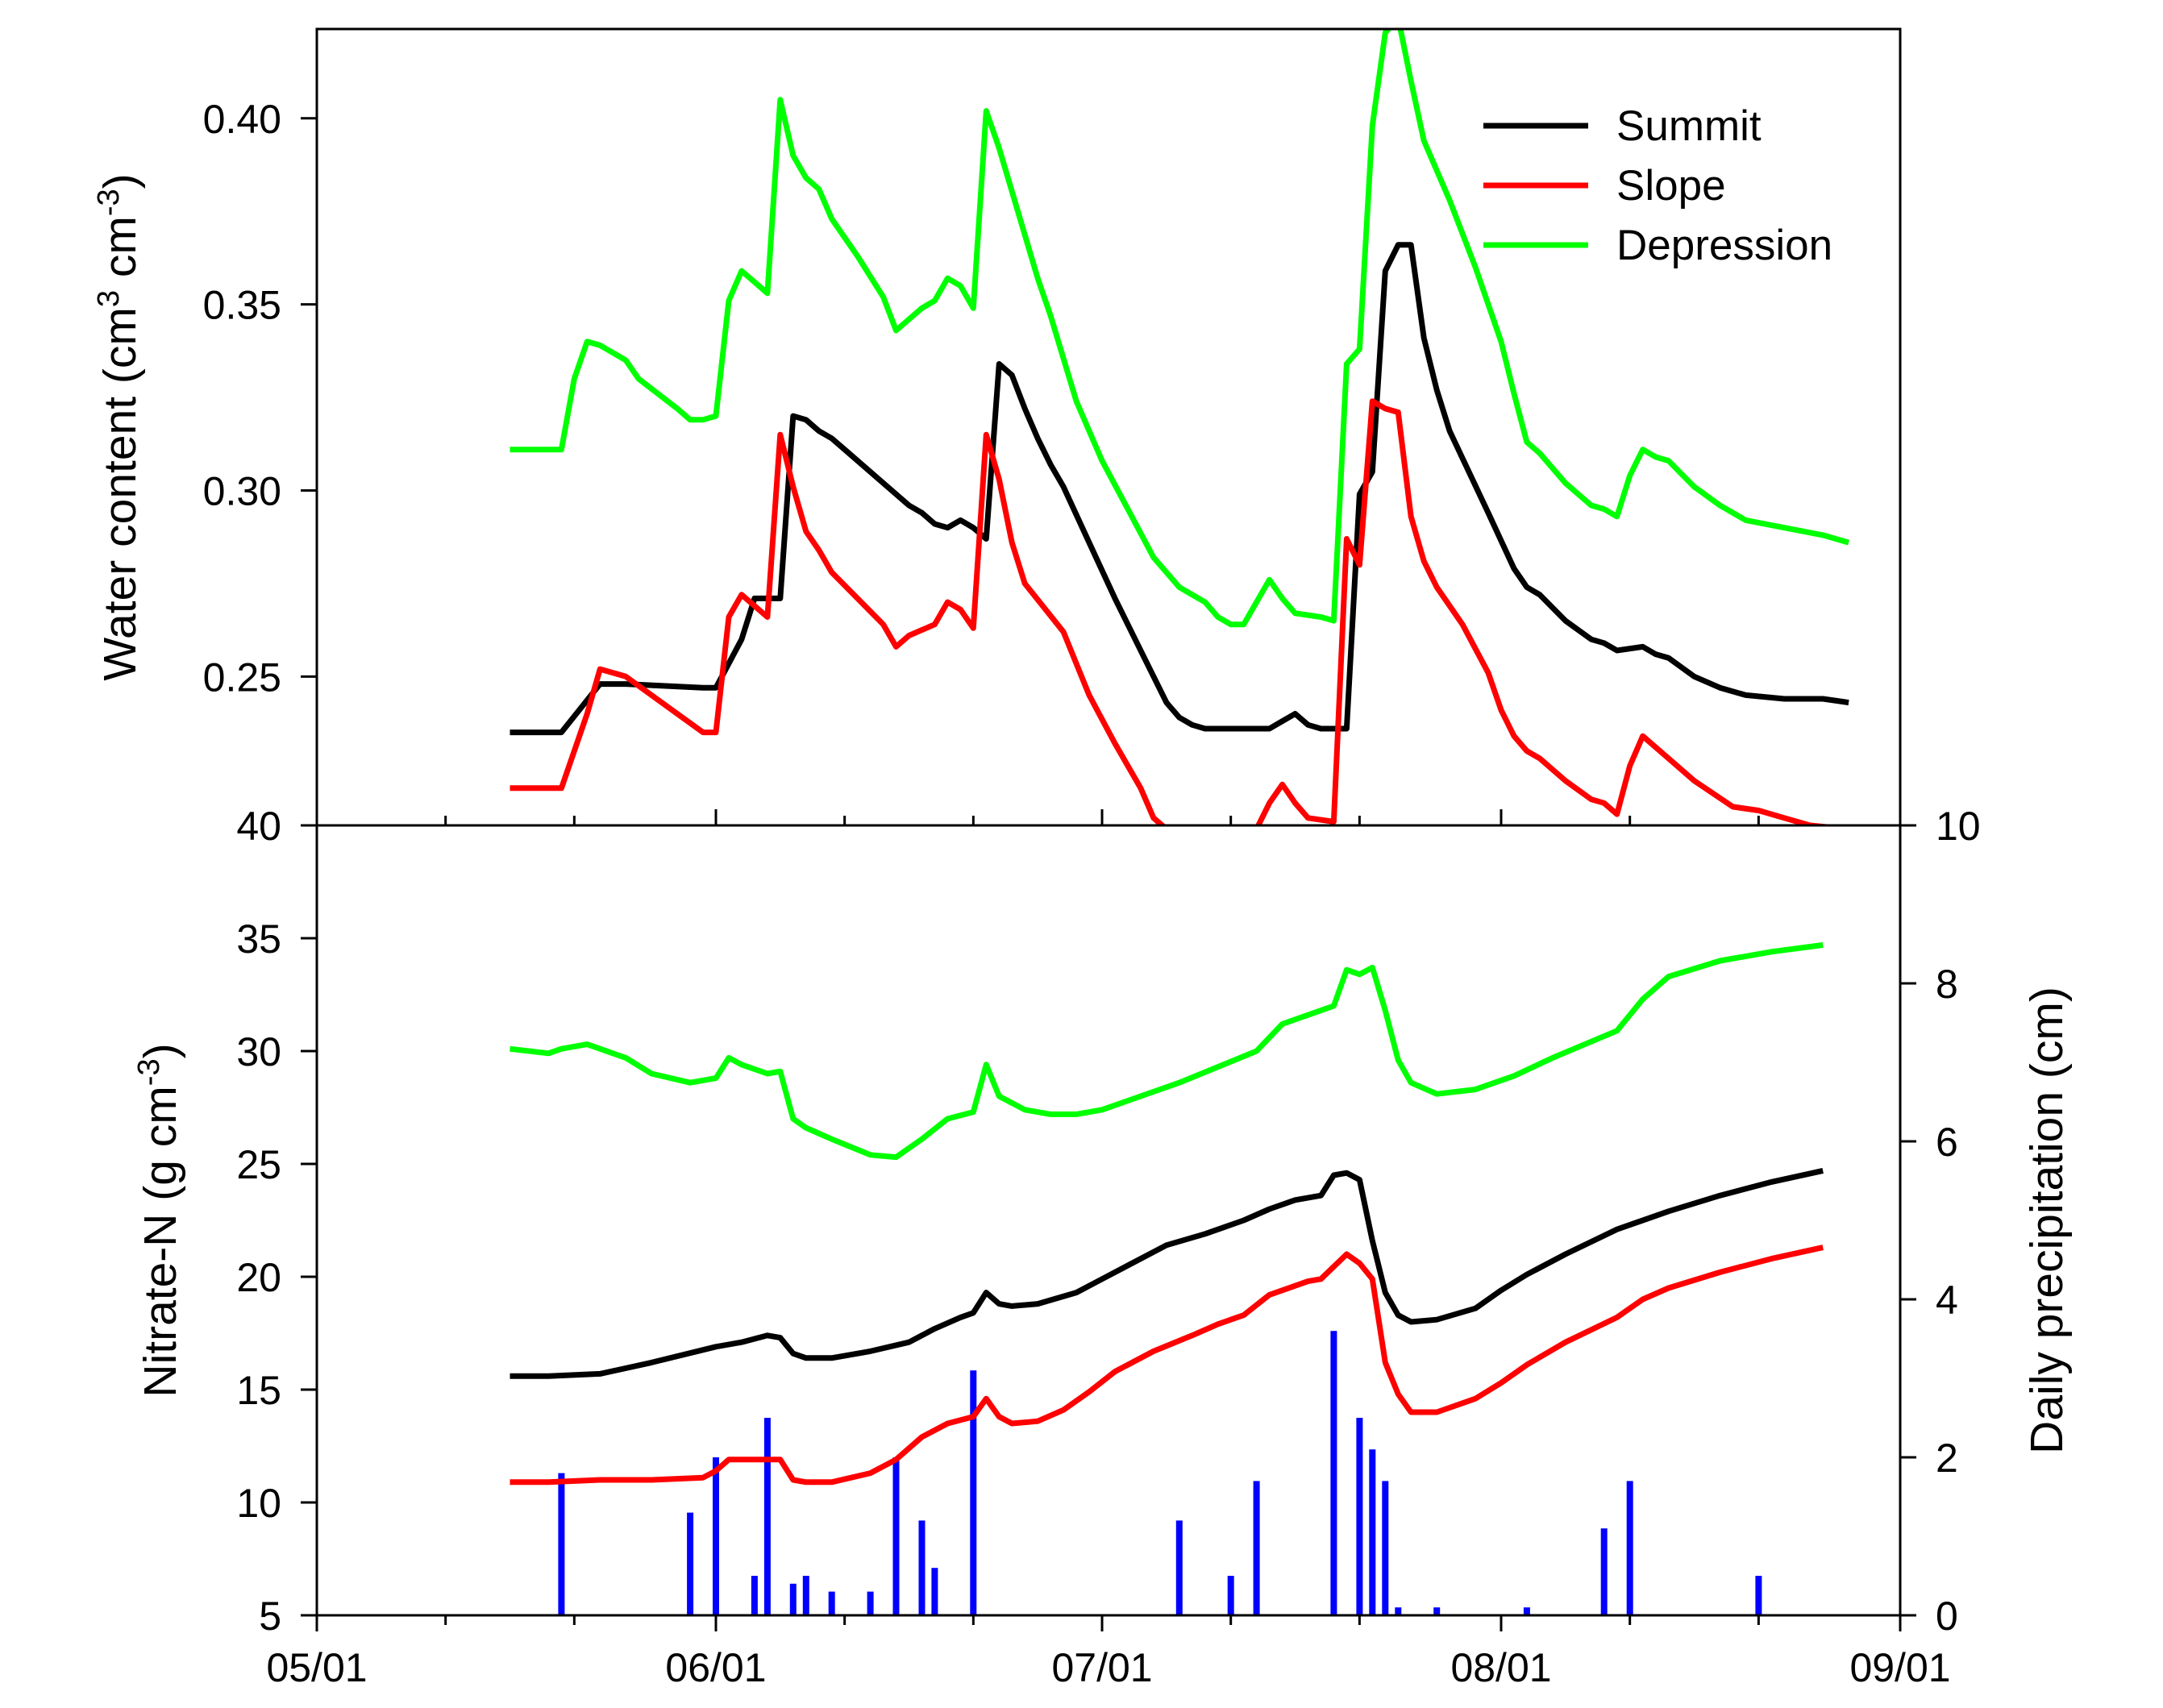 This screenshot has width=2163, height=1708. Describe the element at coordinates (1947, 1458) in the screenshot. I see `precipitation-y-tick-label: 2` at that location.